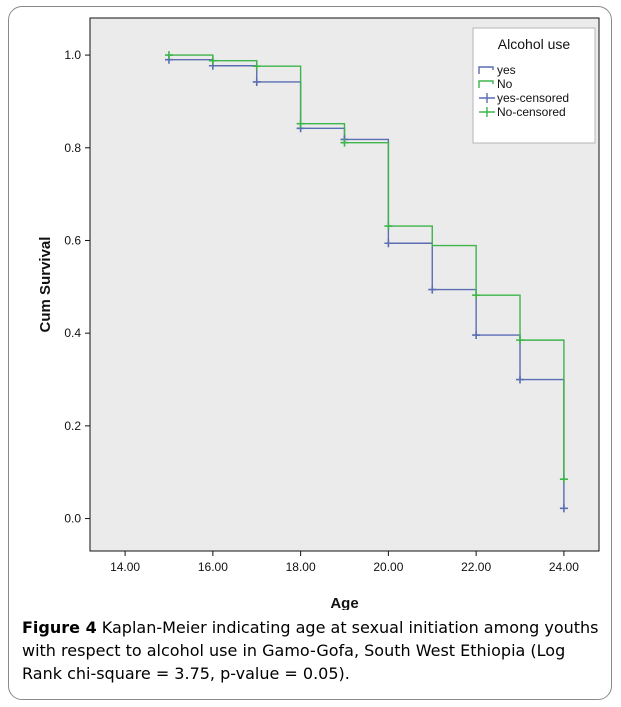  Describe the element at coordinates (72, 55) in the screenshot. I see `y-tick-label: 1.0` at that location.